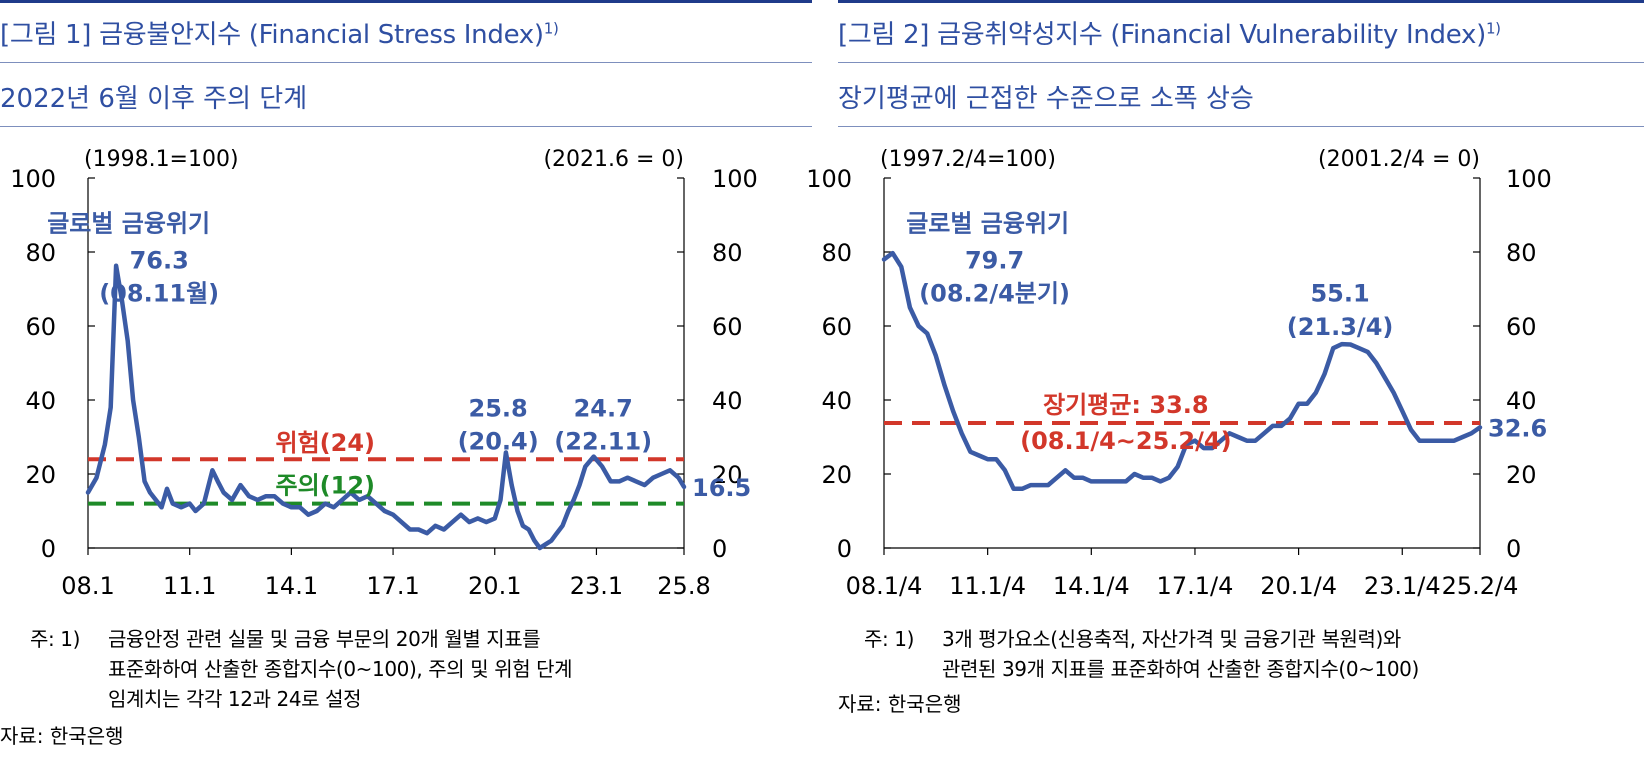 The width and height of the screenshot is (1644, 783). What do you see at coordinates (494, 586) in the screenshot?
I see `x-tick-label: 20.1` at bounding box center [494, 586].